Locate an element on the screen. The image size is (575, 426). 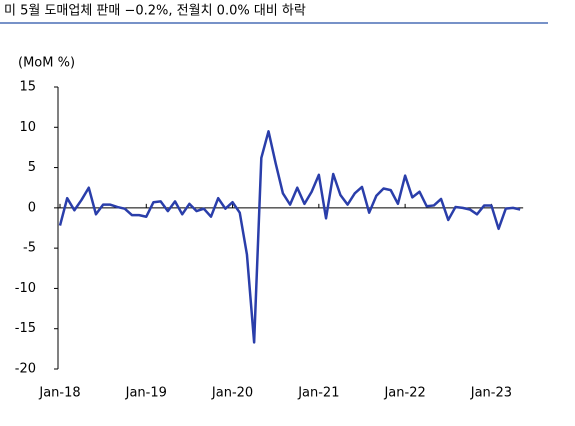
y-tick-label: -5 is located at coordinates (29, 248).